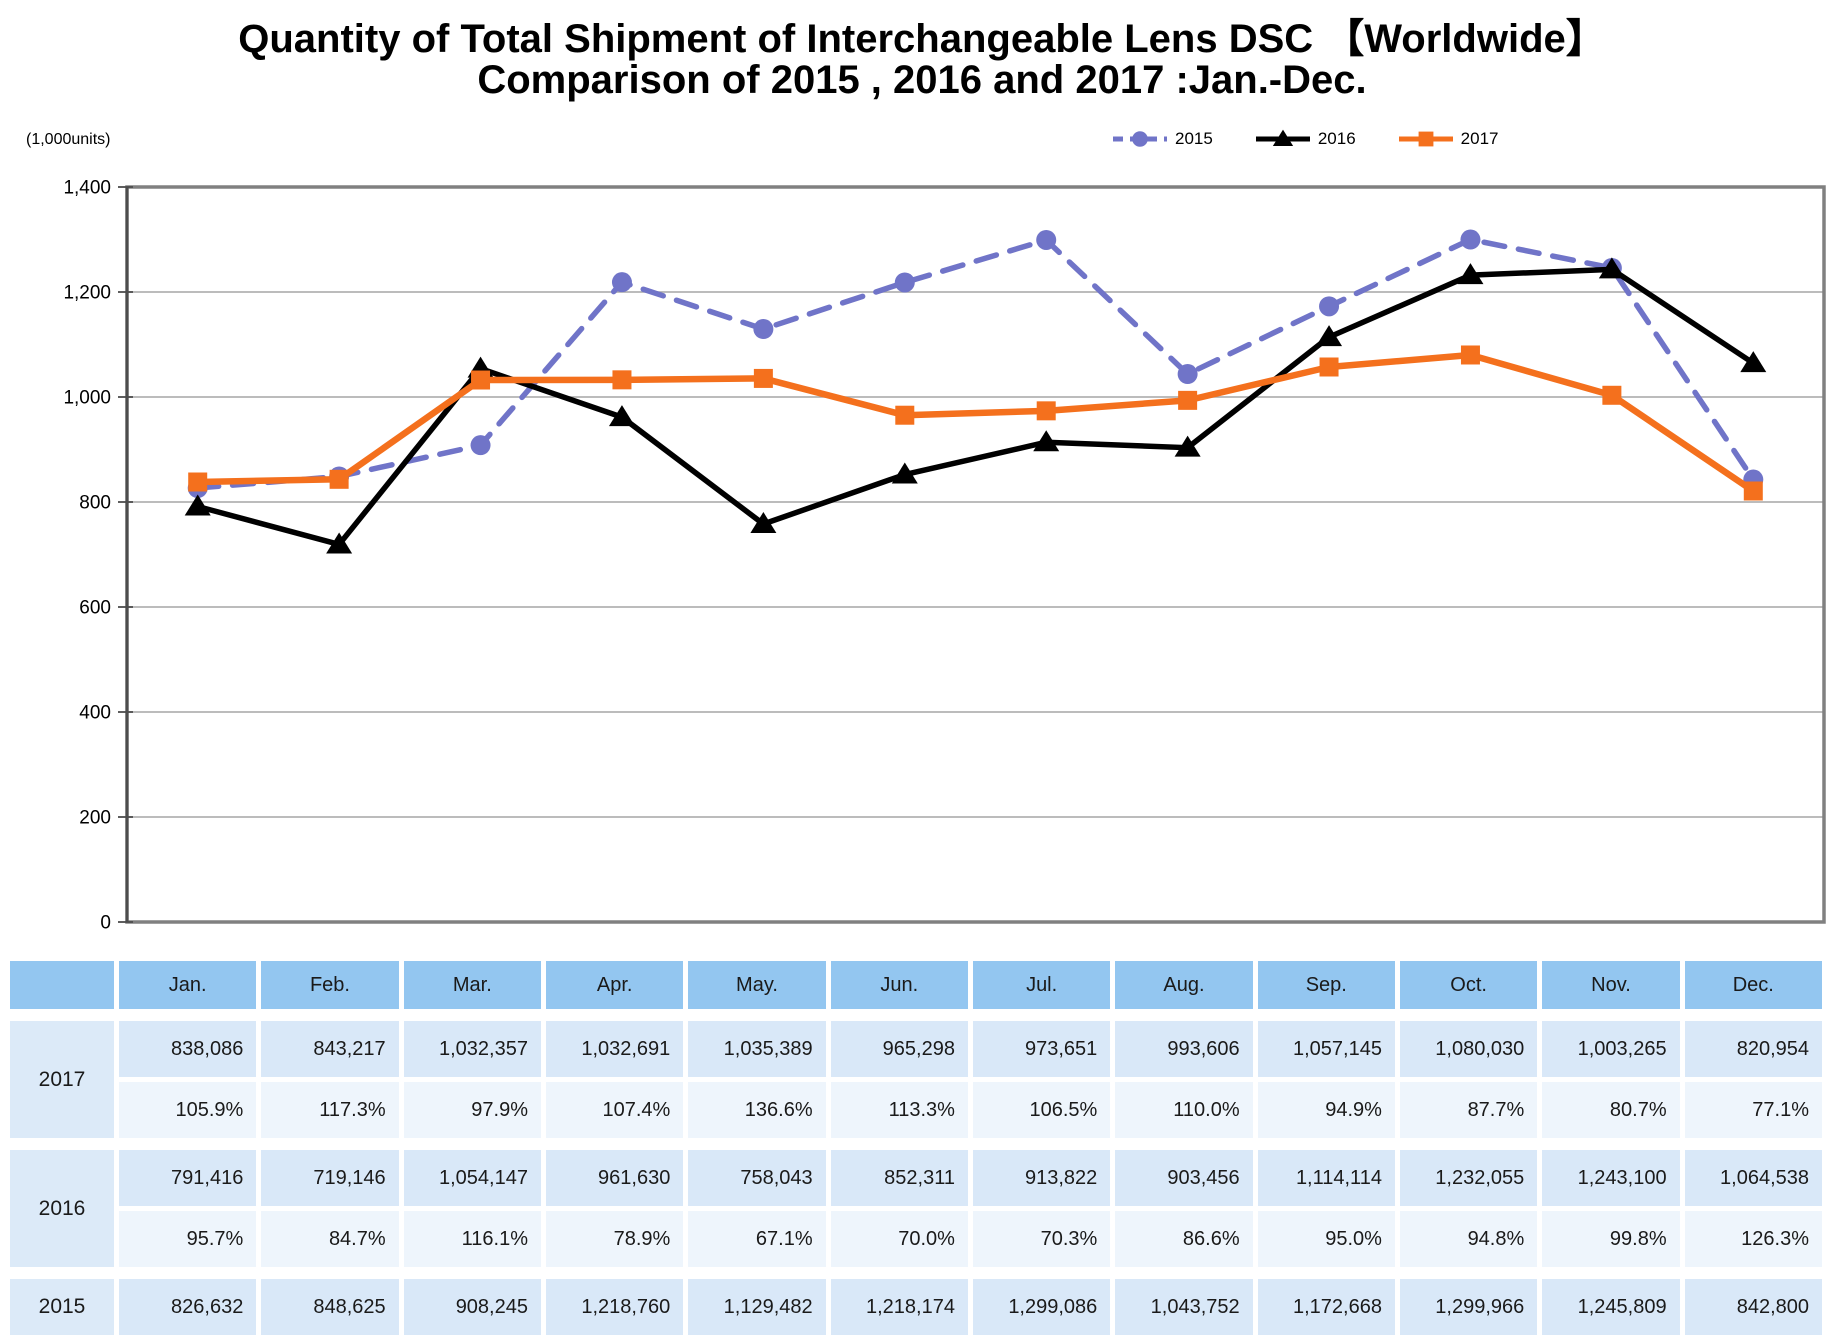  I want to click on percent-cell: 126.3%, so click(1753, 1242).